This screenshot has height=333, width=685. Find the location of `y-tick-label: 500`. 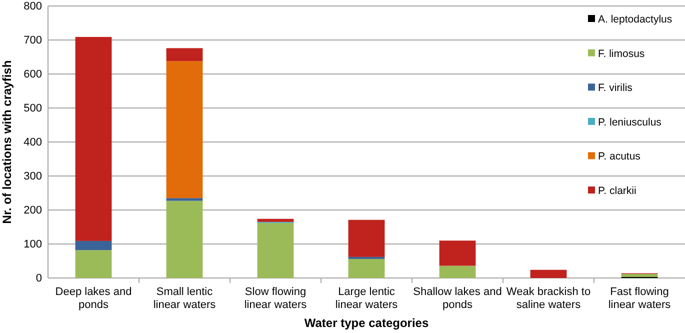

y-tick-label: 500 is located at coordinates (33, 108).